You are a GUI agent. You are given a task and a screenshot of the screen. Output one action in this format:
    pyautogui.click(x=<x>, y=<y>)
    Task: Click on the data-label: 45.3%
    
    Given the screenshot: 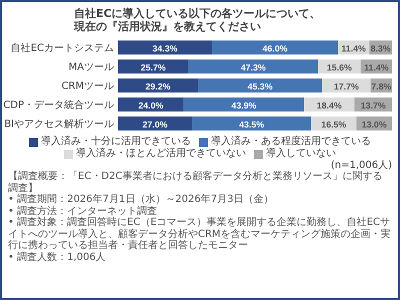 What is the action you would take?
    pyautogui.click(x=260, y=86)
    